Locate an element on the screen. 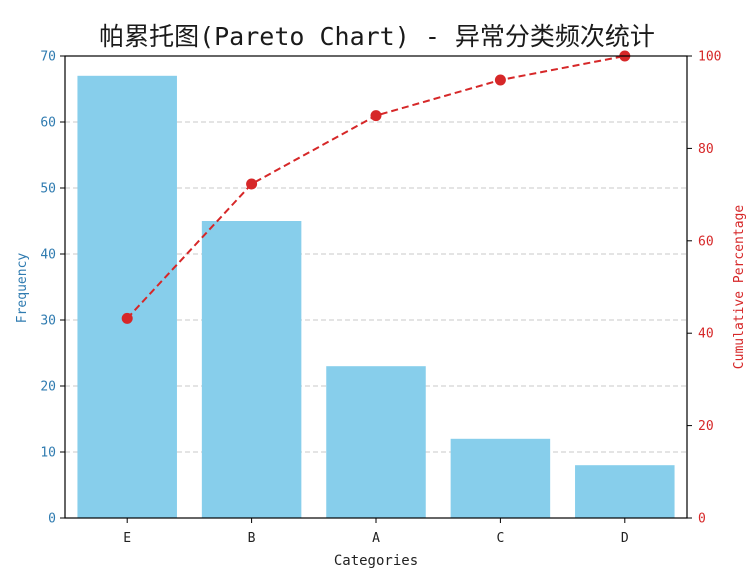  left-tick-label: 10 is located at coordinates (48, 453).